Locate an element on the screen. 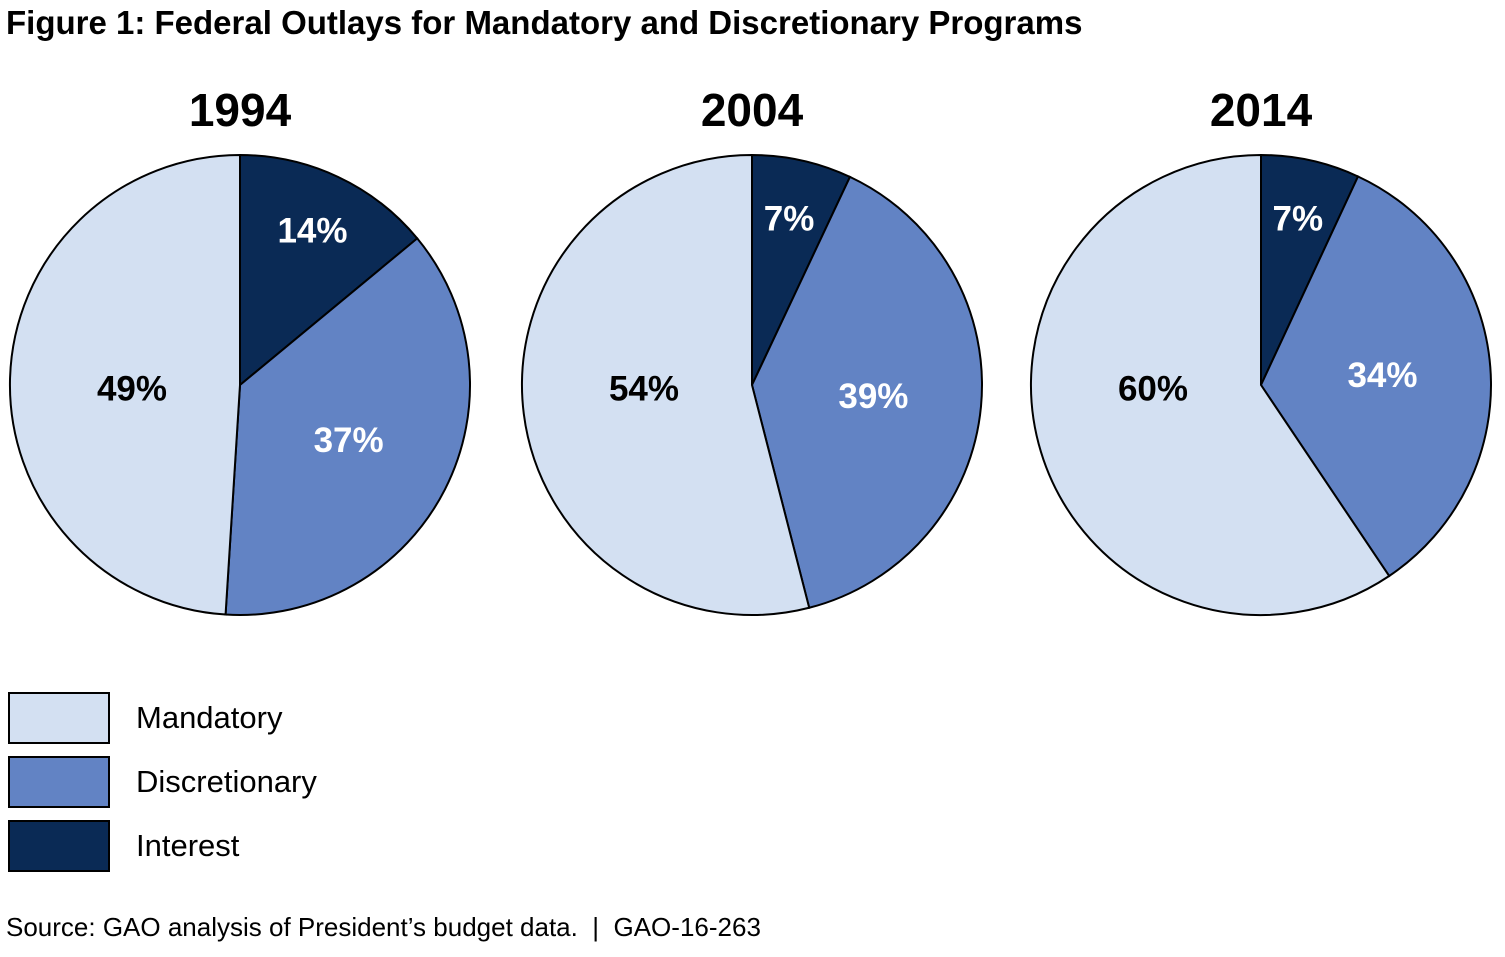 The image size is (1505, 957). pie-label-interest-1994: 14% is located at coordinates (312, 231).